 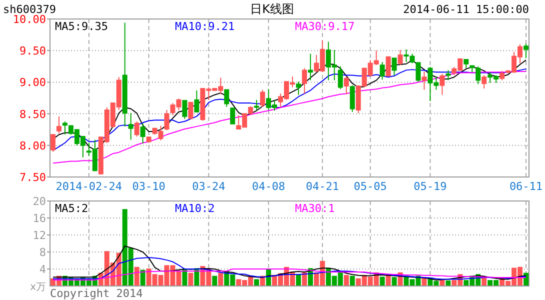 I want to click on text: 2014-06-11 15:00:00, so click(x=466, y=9).